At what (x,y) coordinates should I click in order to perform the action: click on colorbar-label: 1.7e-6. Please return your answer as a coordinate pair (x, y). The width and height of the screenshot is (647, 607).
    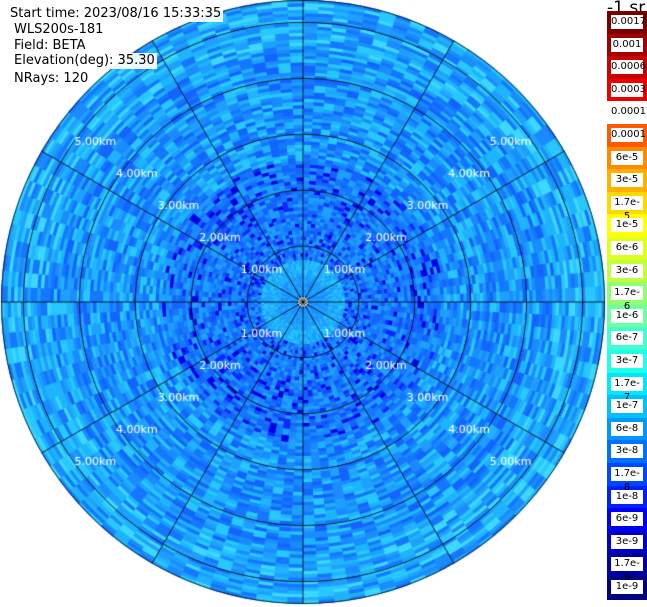
    Looking at the image, I should click on (627, 299).